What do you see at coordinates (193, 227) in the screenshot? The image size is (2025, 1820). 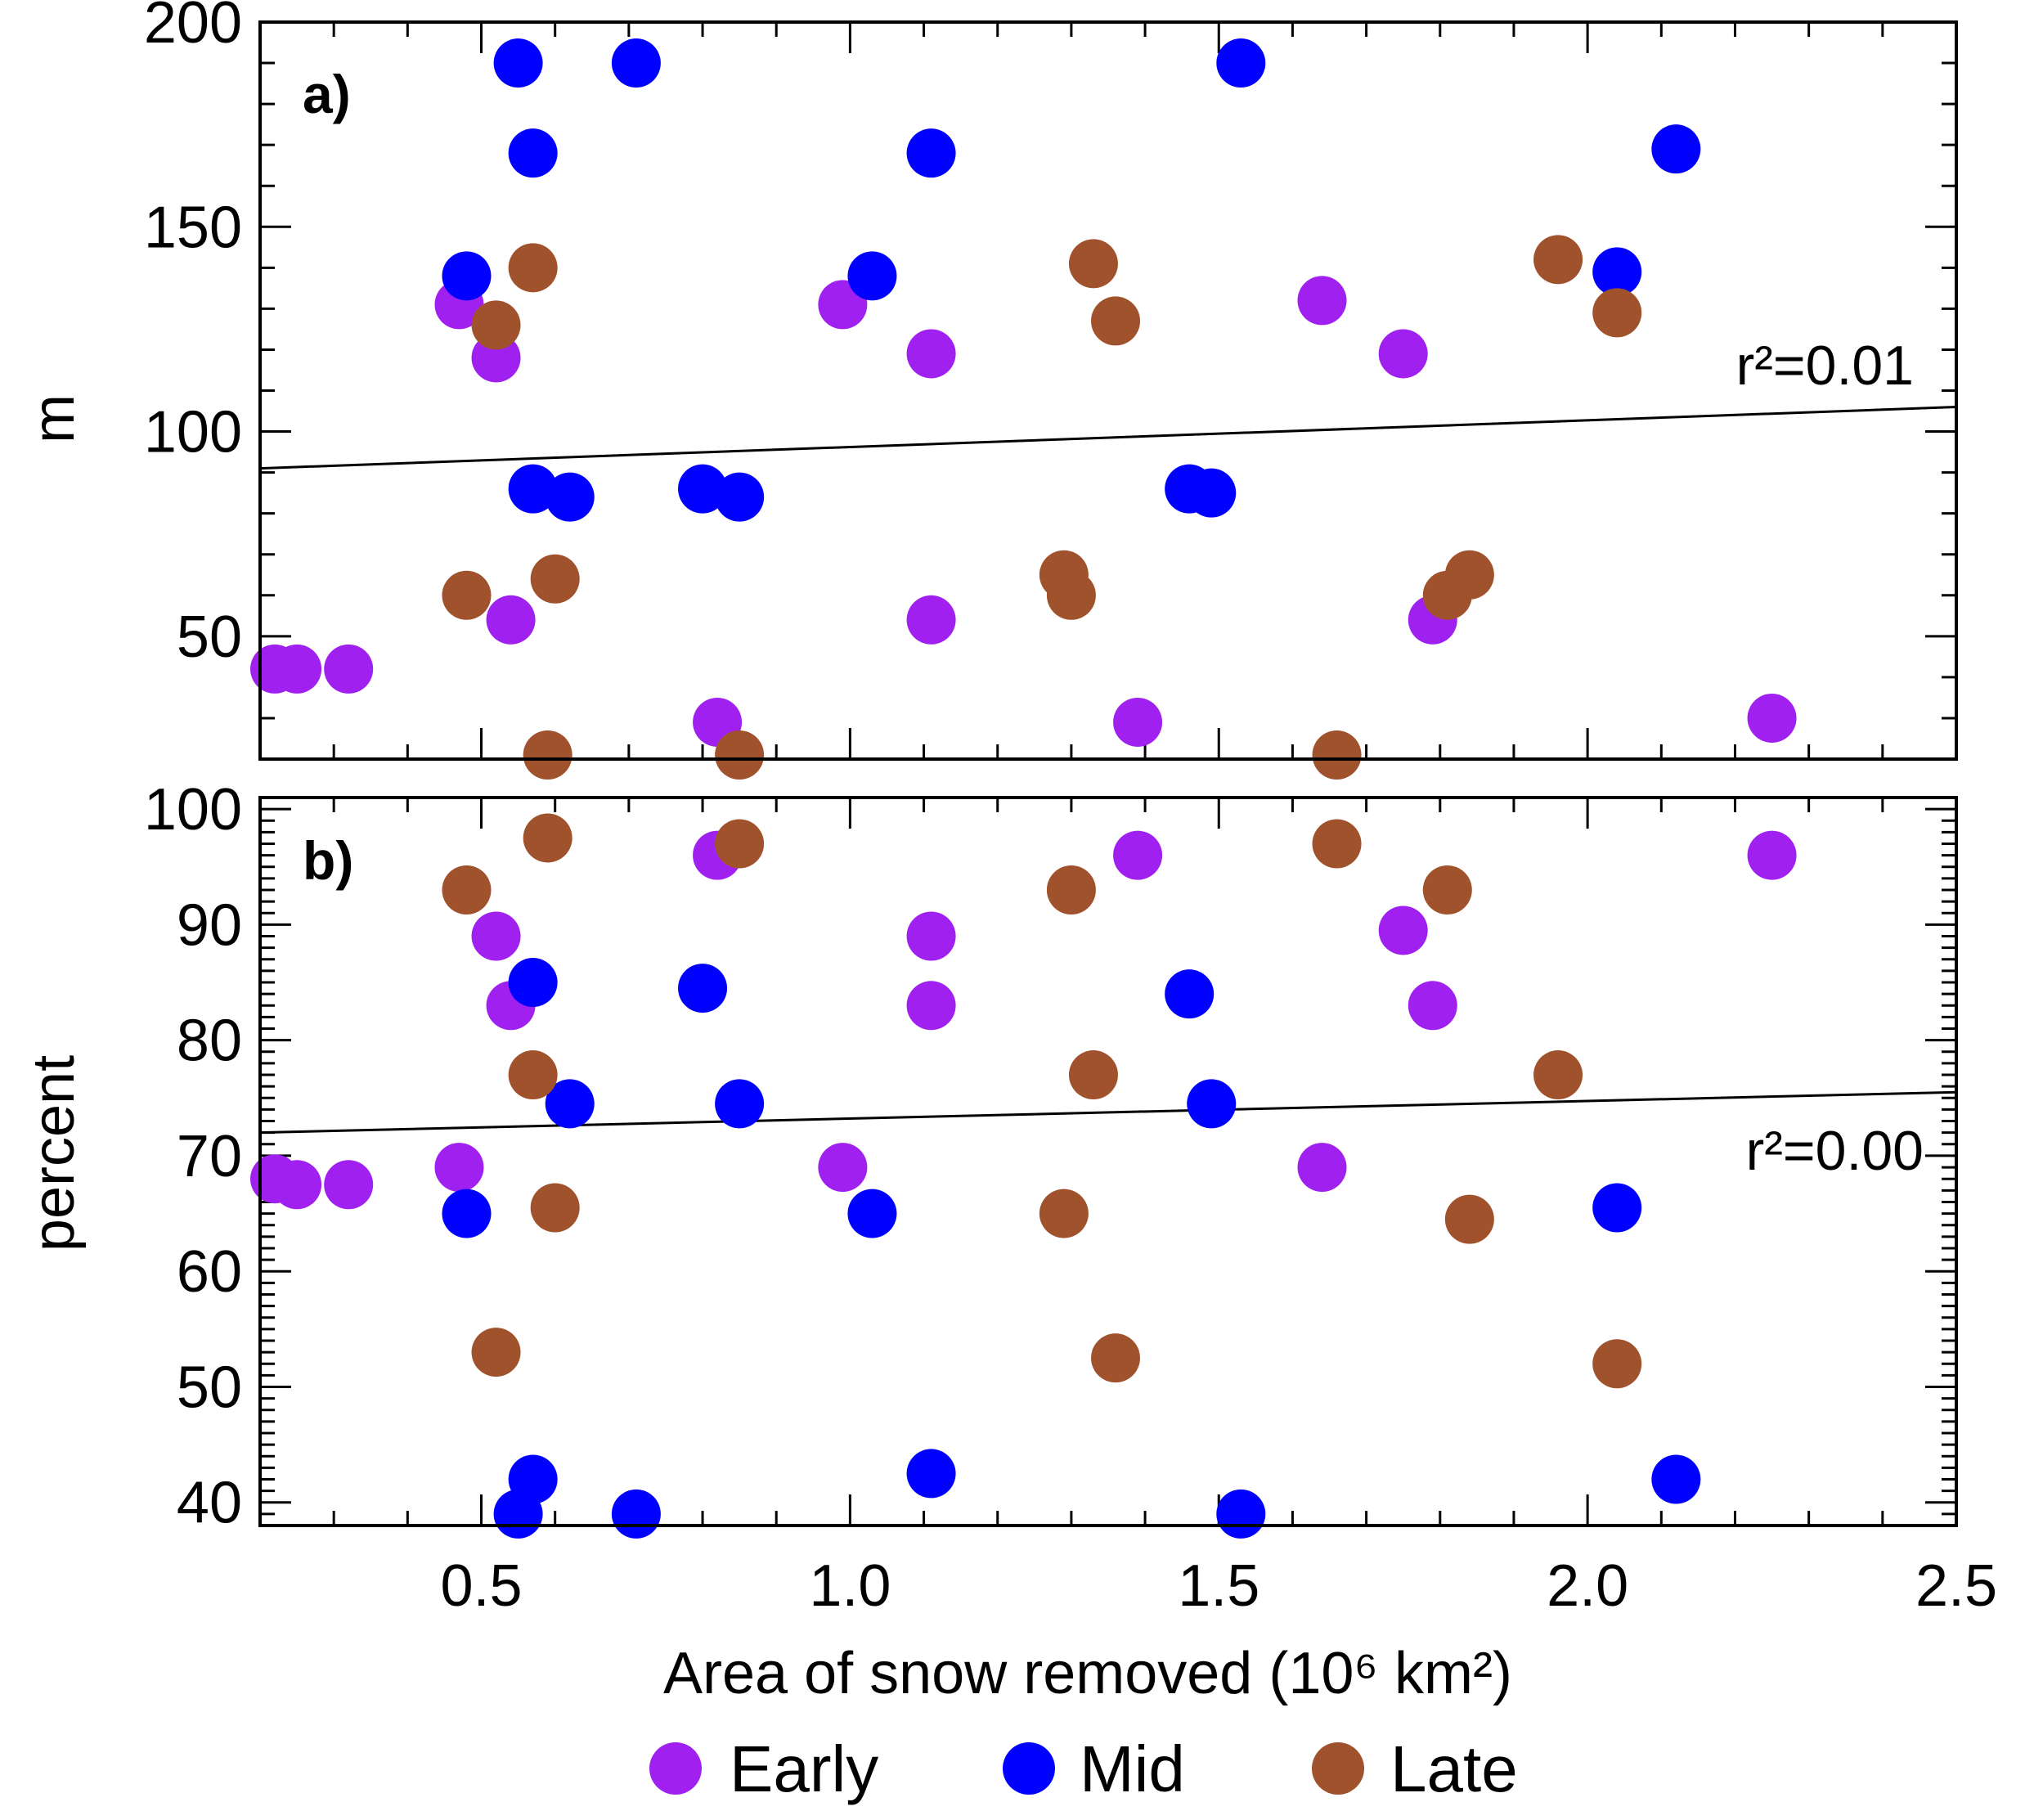 I see `y-tick-label: 150` at bounding box center [193, 227].